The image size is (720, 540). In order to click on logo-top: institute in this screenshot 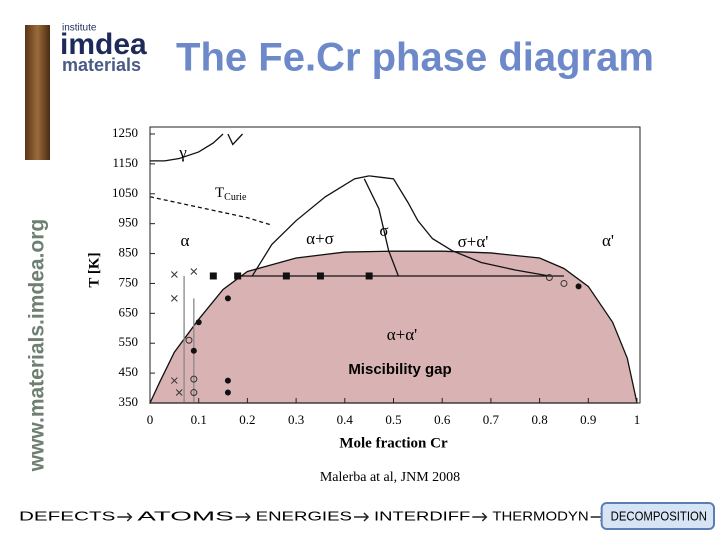, I will do `click(79, 28)`.